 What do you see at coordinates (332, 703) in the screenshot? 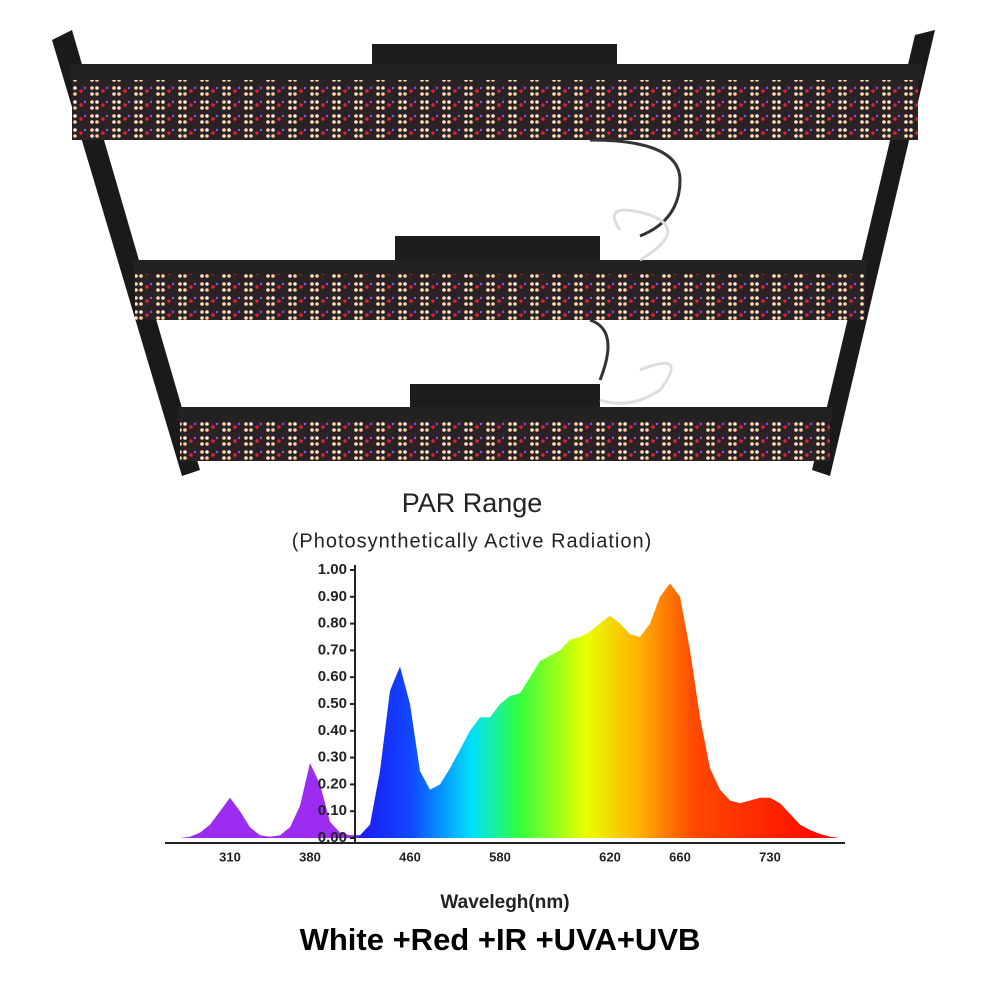
I see `y-tick-label: 0.50` at bounding box center [332, 703].